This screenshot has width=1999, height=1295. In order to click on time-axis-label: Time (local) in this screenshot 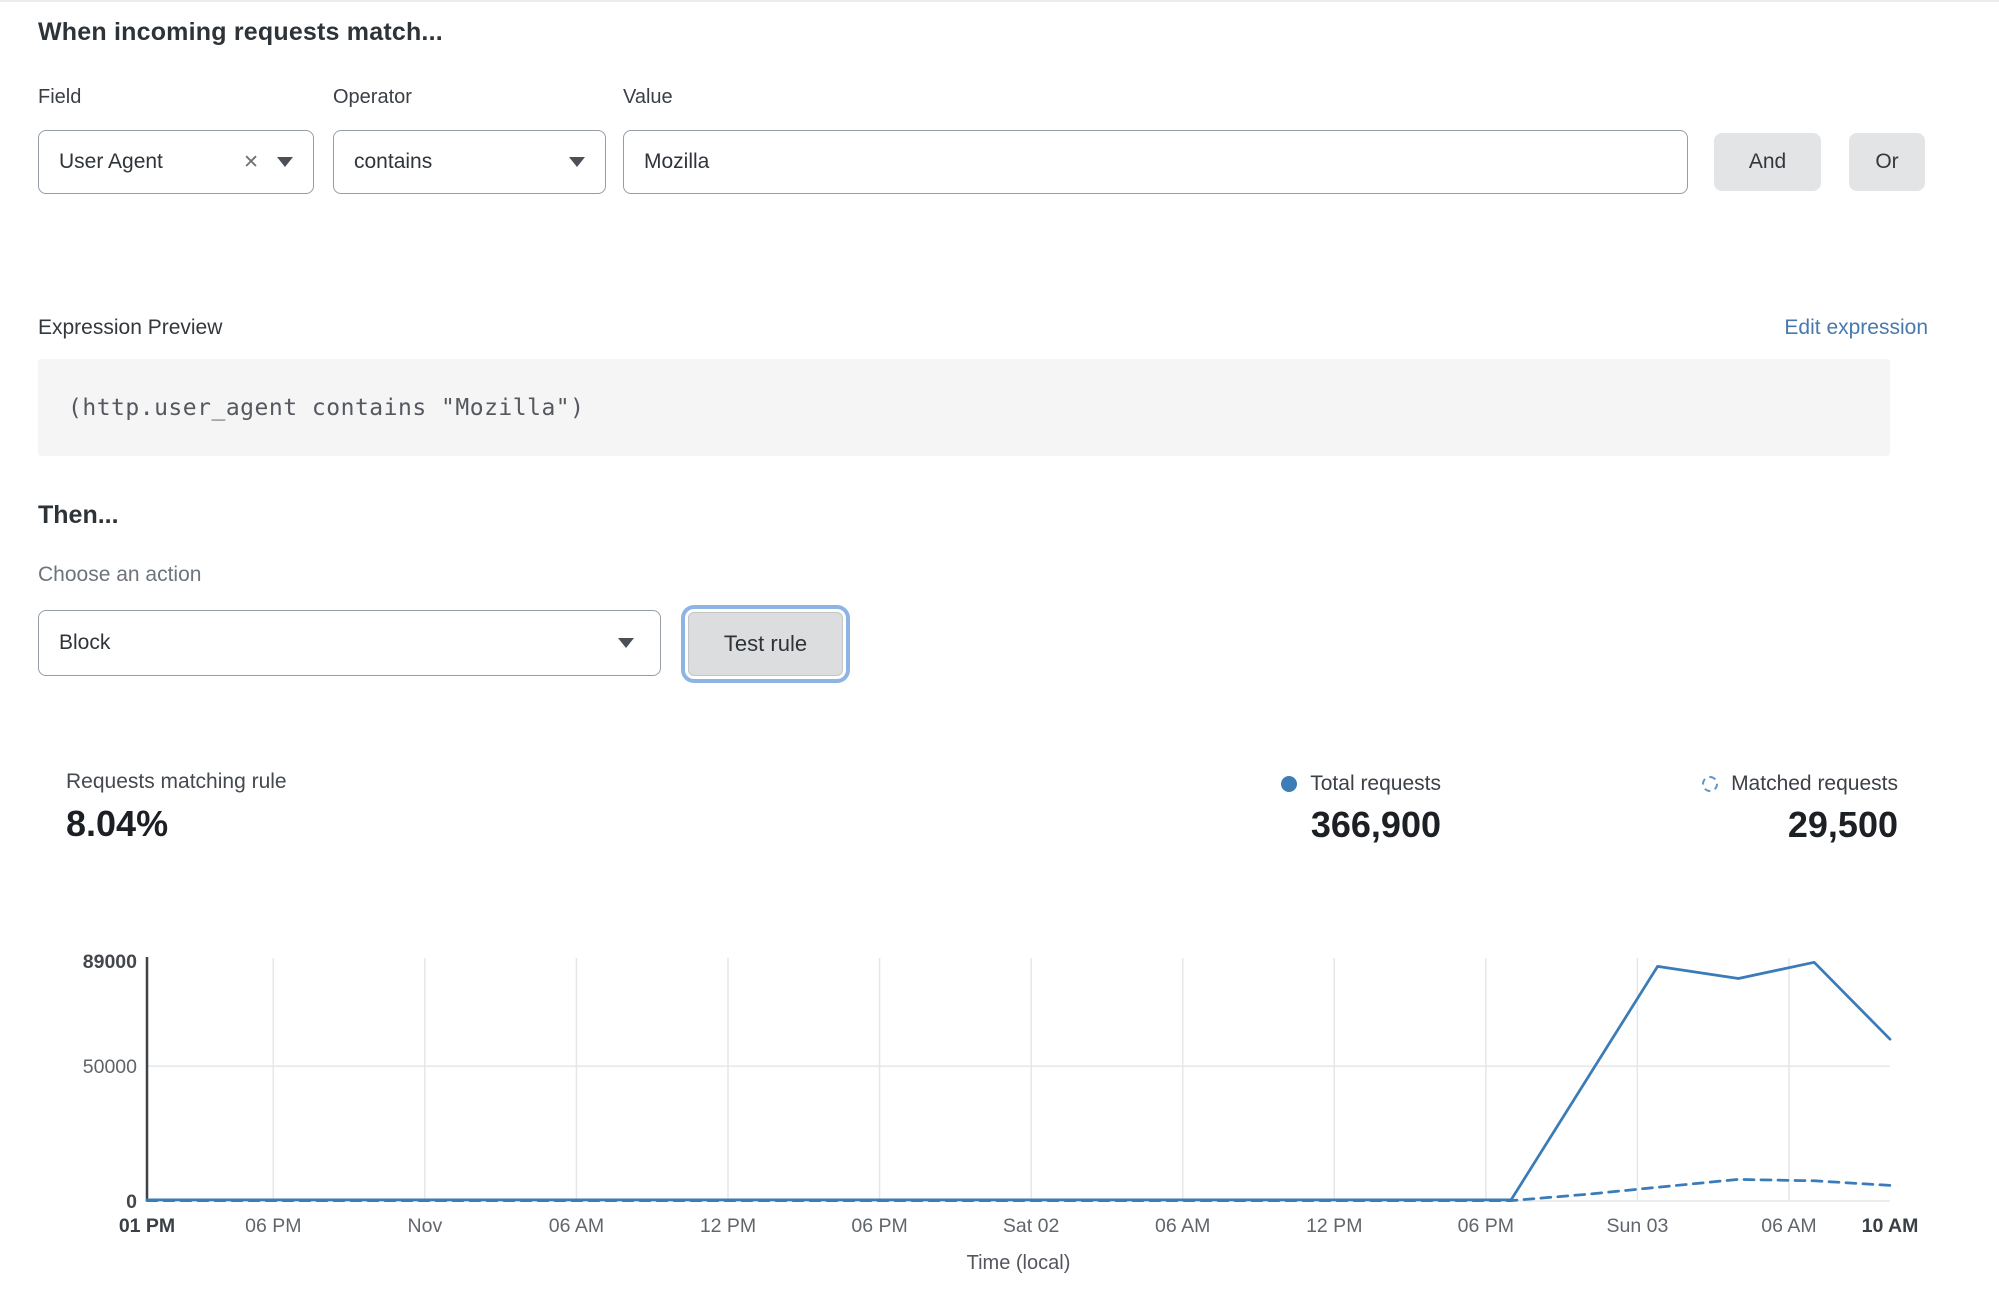, I will do `click(1019, 1263)`.